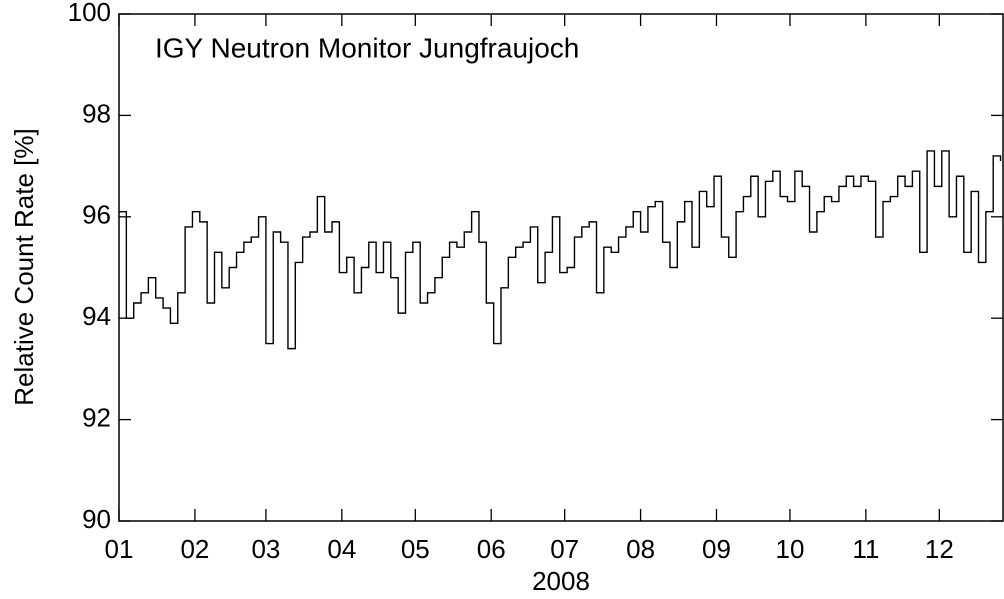 This screenshot has height=599, width=1004. I want to click on x-axis-label: 2008, so click(561, 581).